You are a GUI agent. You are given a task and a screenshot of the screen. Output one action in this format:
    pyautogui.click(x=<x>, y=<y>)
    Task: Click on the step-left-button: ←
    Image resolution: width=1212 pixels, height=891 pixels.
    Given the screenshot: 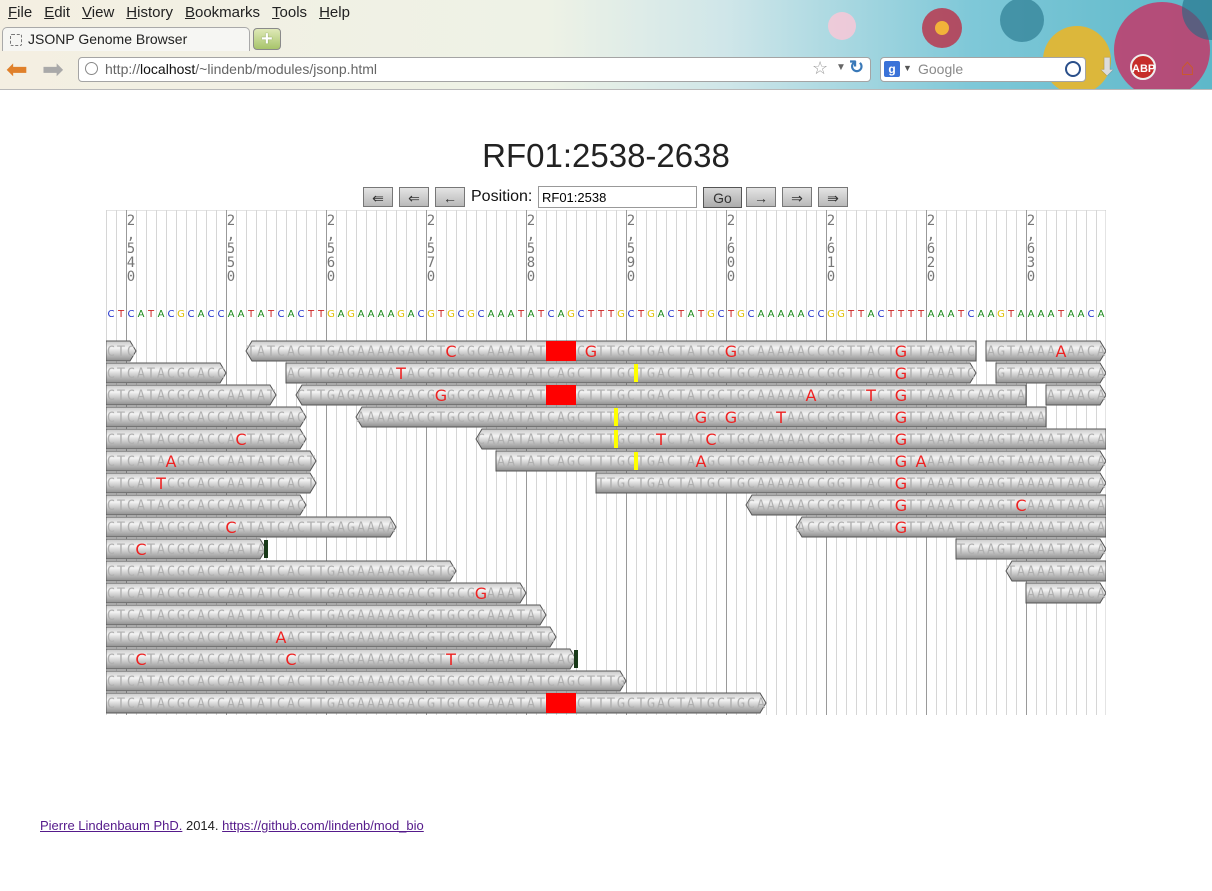 What is the action you would take?
    pyautogui.click(x=450, y=197)
    